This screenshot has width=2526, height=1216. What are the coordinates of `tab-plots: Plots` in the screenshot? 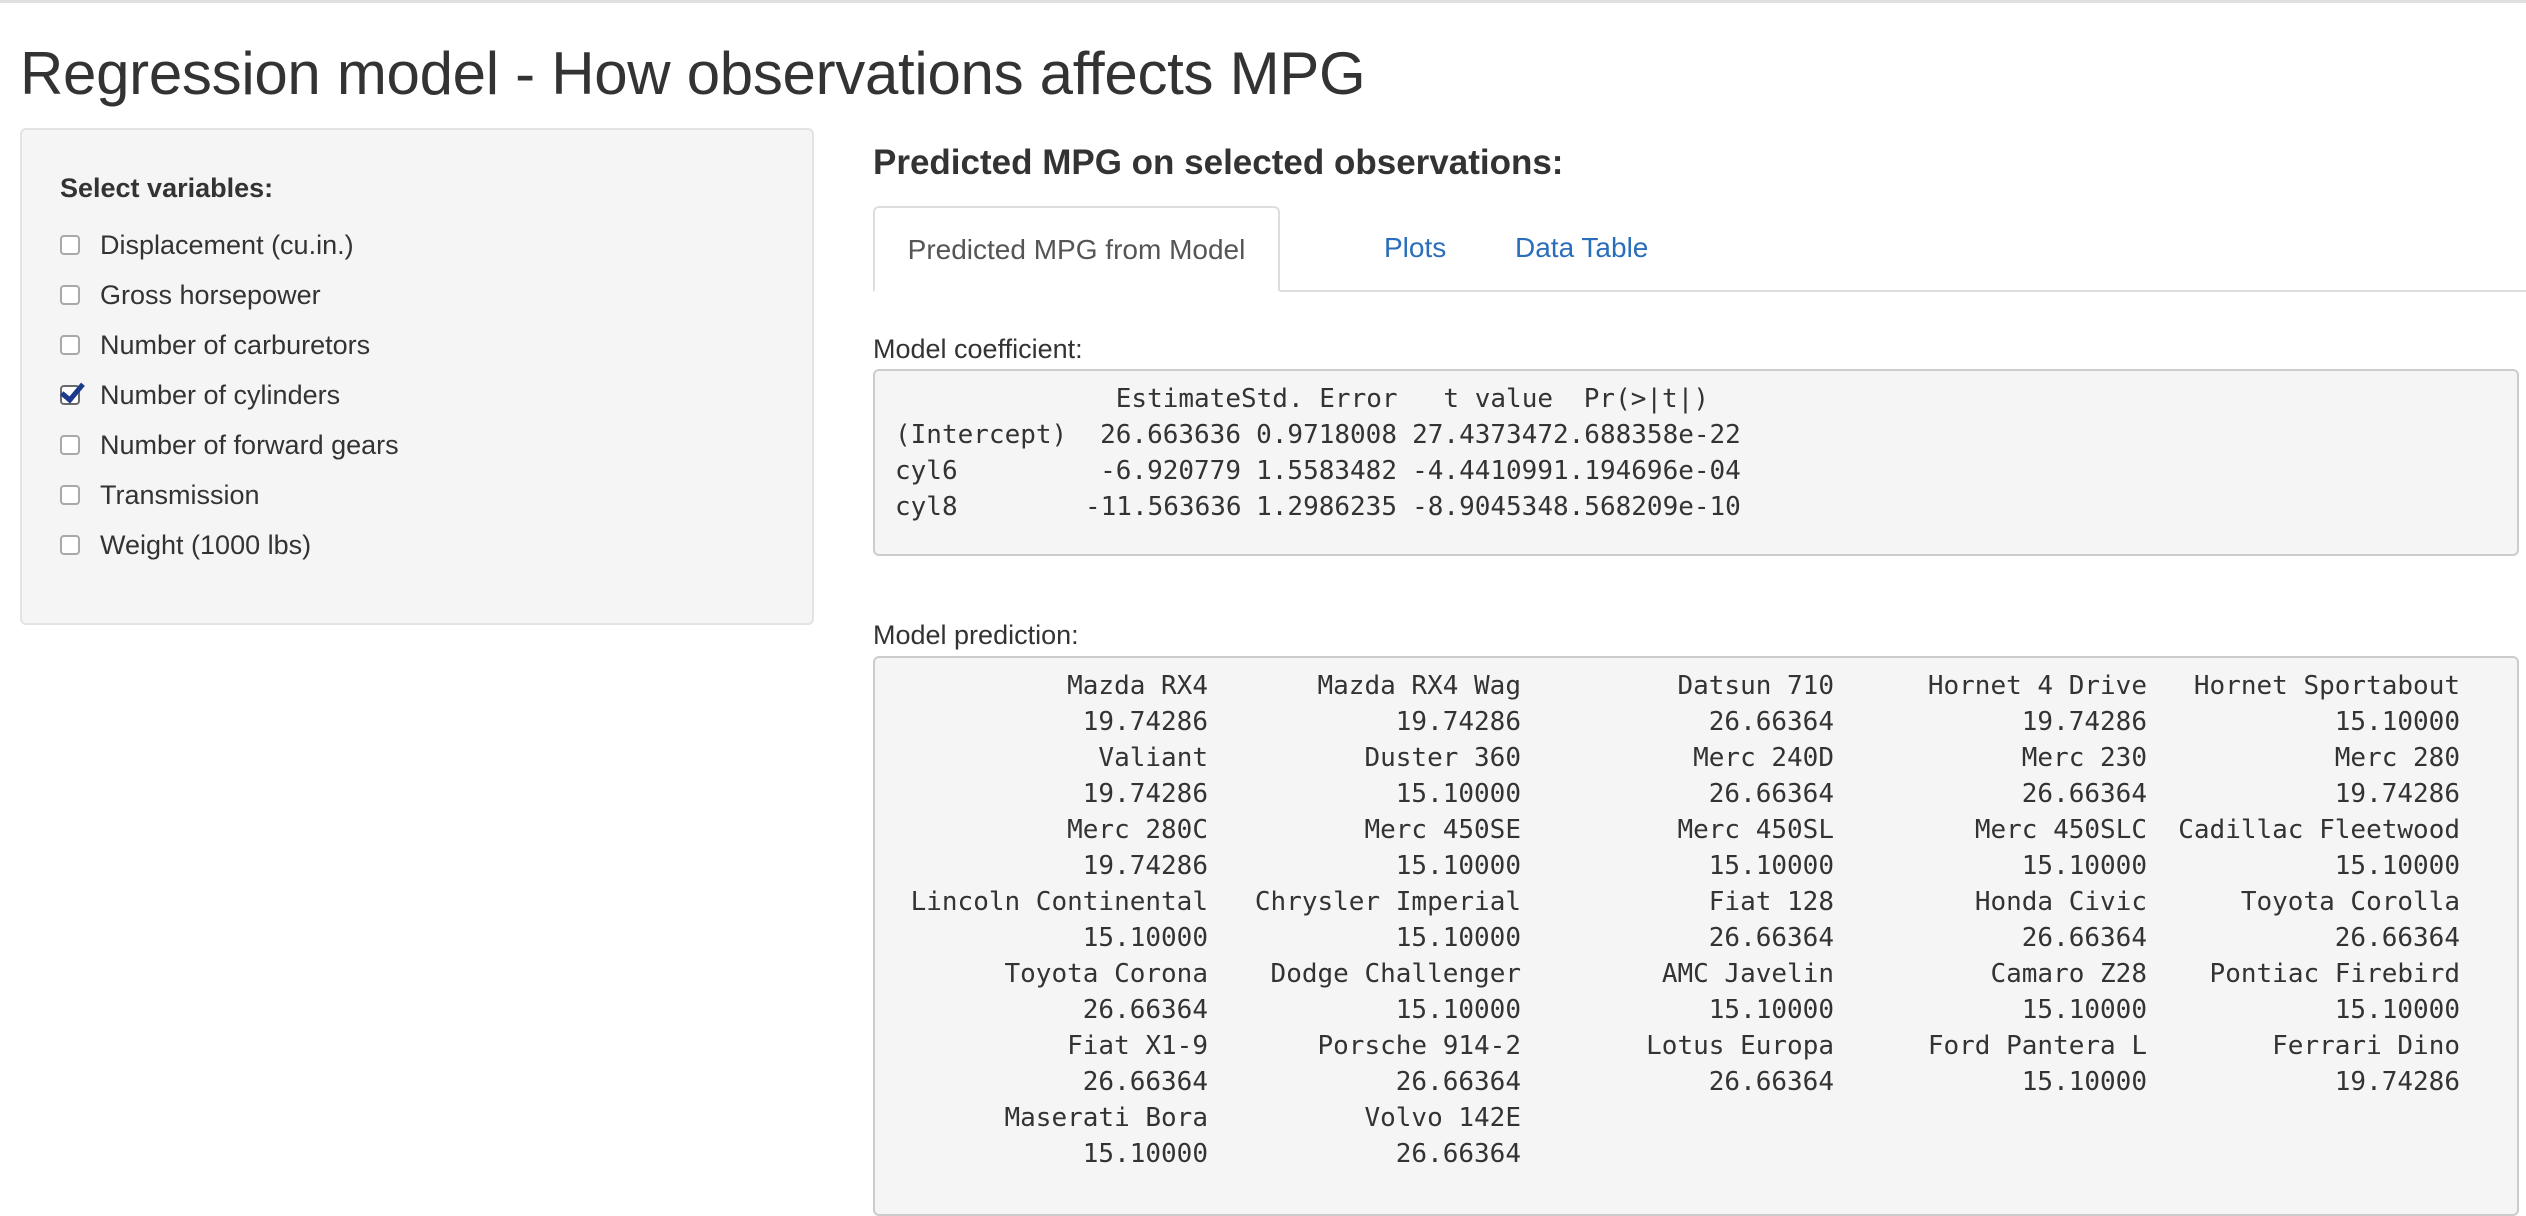 It's located at (1415, 247).